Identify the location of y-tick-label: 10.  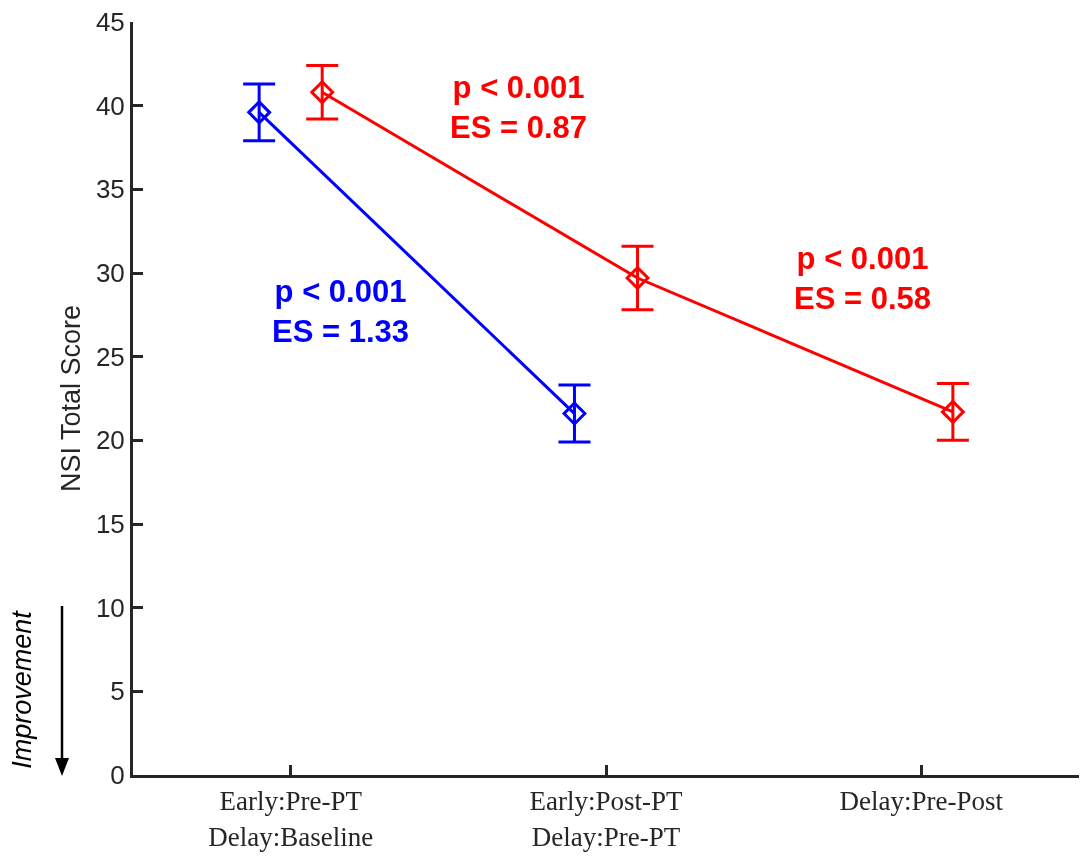
(110, 607).